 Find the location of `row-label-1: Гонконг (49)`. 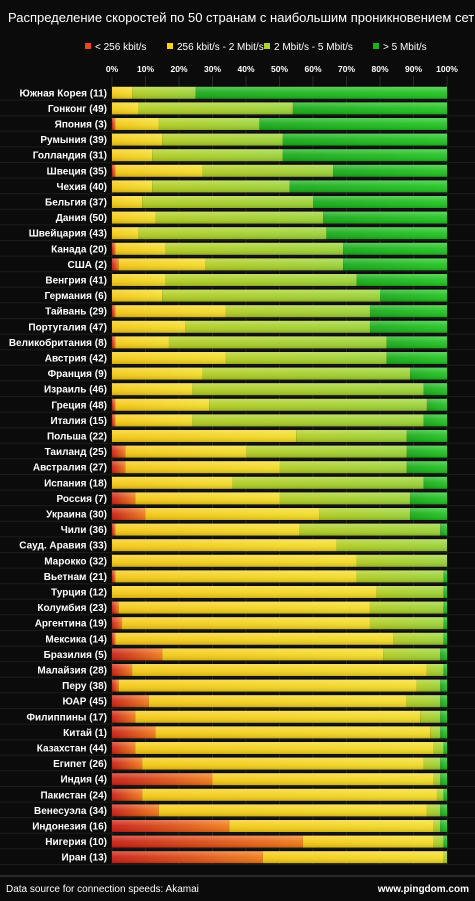

row-label-1: Гонконг (49) is located at coordinates (77, 109).